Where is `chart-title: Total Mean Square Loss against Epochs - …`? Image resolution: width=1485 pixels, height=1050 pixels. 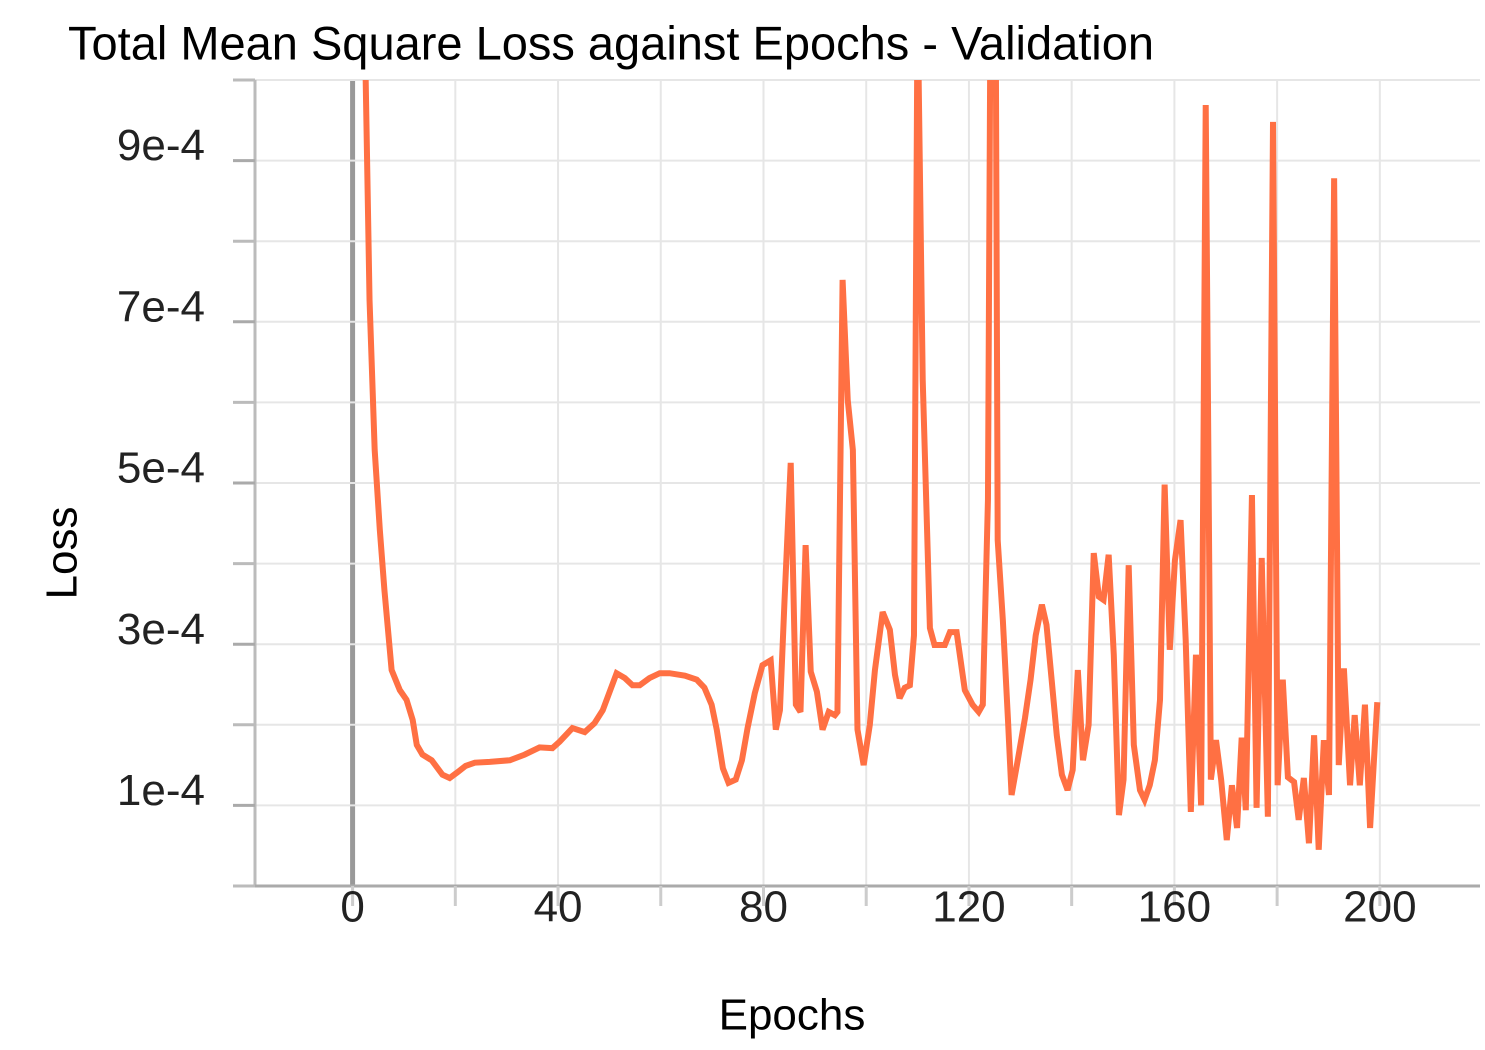
chart-title: Total Mean Square Loss against Epochs - … is located at coordinates (611, 42).